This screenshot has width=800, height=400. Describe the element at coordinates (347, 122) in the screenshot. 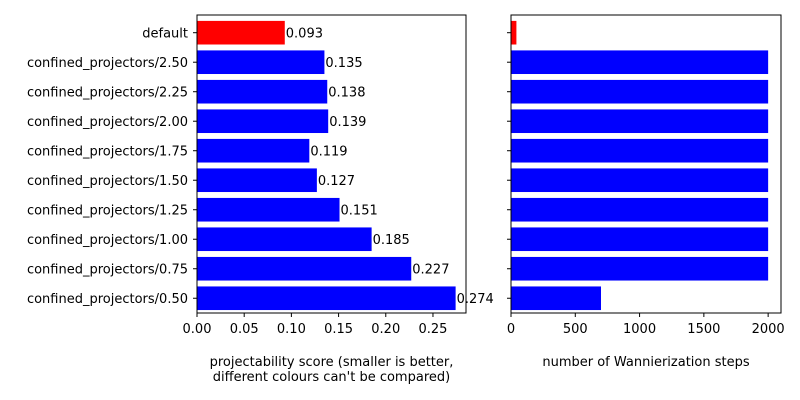

I see `data-label-3: 0.139` at that location.